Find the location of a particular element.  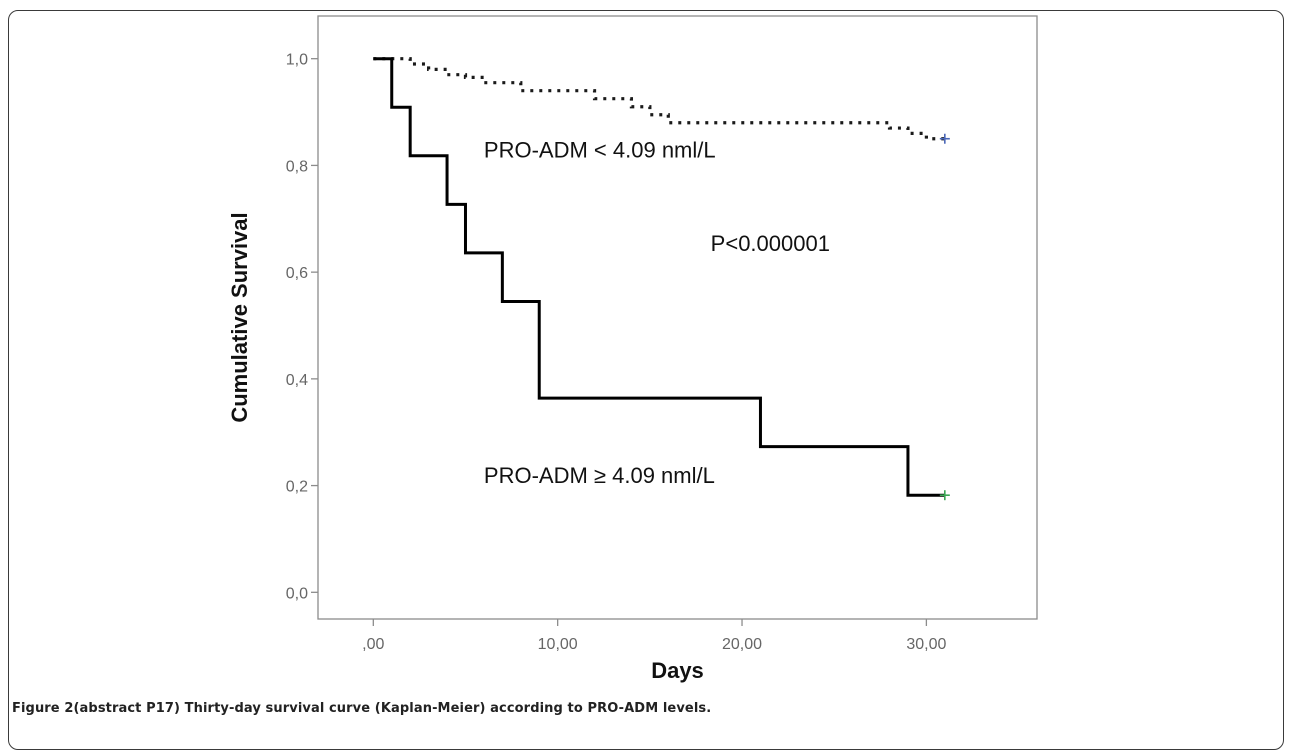

y-tick-label: 0,2 is located at coordinates (297, 487).